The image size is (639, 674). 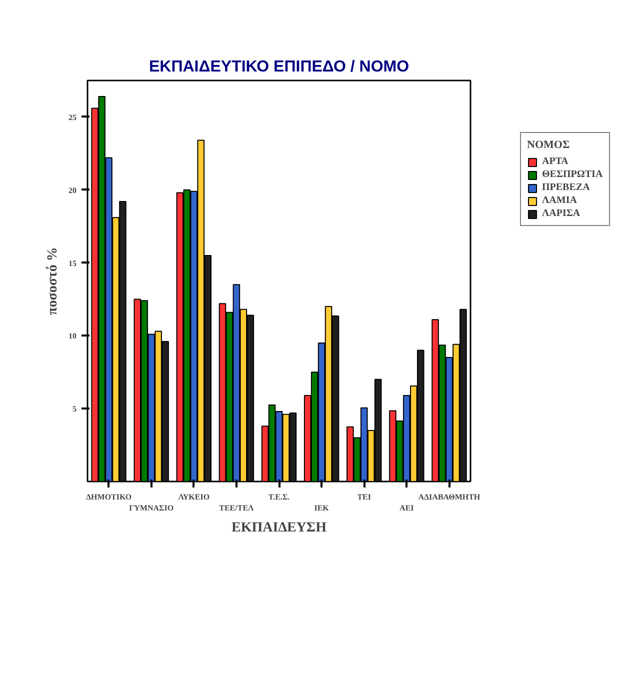 I want to click on legend-label: ΛΑΜΙΑ, so click(x=559, y=200).